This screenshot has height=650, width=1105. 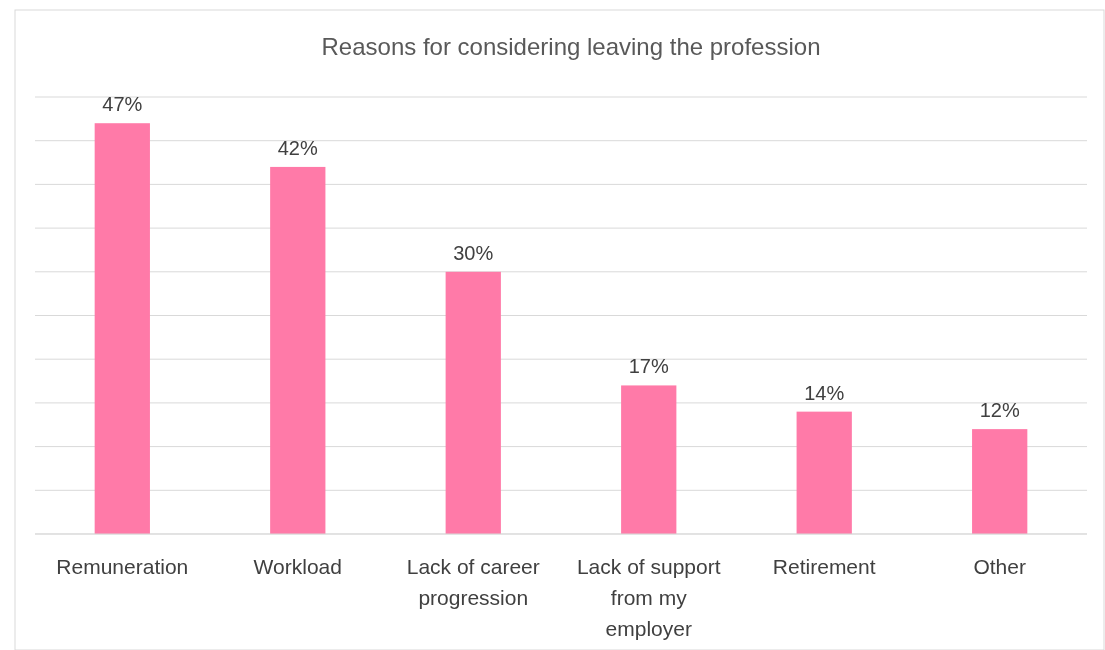 I want to click on data-label: 12%, so click(x=999, y=410).